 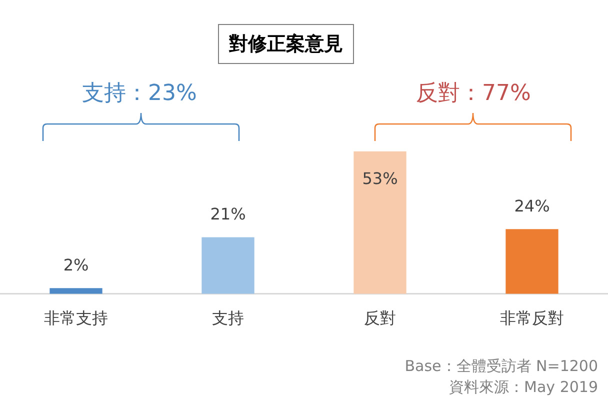 What do you see at coordinates (532, 318) in the screenshot?
I see `x-tick-label: 非常反對` at bounding box center [532, 318].